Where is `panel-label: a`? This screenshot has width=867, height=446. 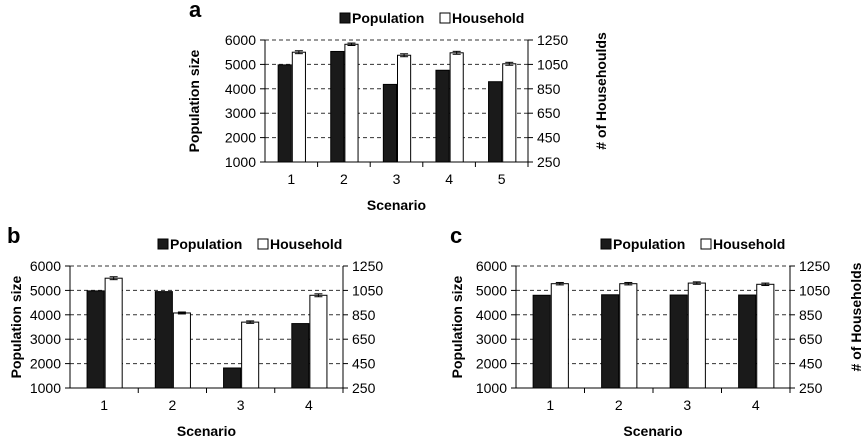
panel-label: a is located at coordinates (195, 11).